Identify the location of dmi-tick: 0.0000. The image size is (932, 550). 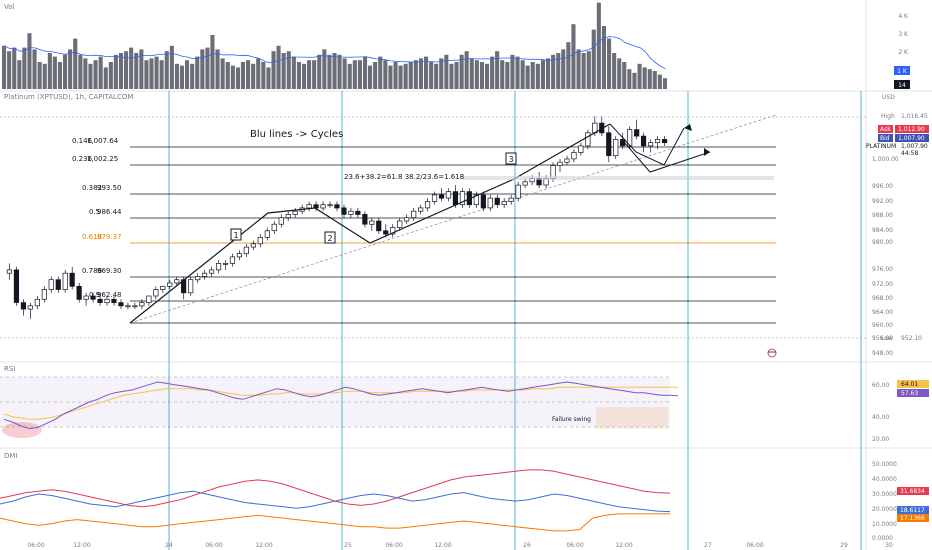
(882, 538).